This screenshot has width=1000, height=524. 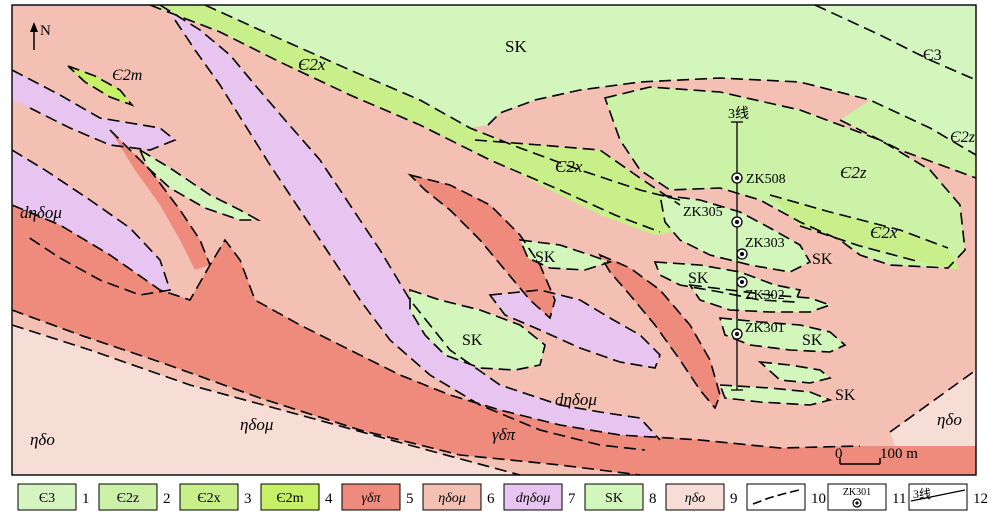 What do you see at coordinates (884, 232) in the screenshot?
I see `label-e2x-right: Є2x` at bounding box center [884, 232].